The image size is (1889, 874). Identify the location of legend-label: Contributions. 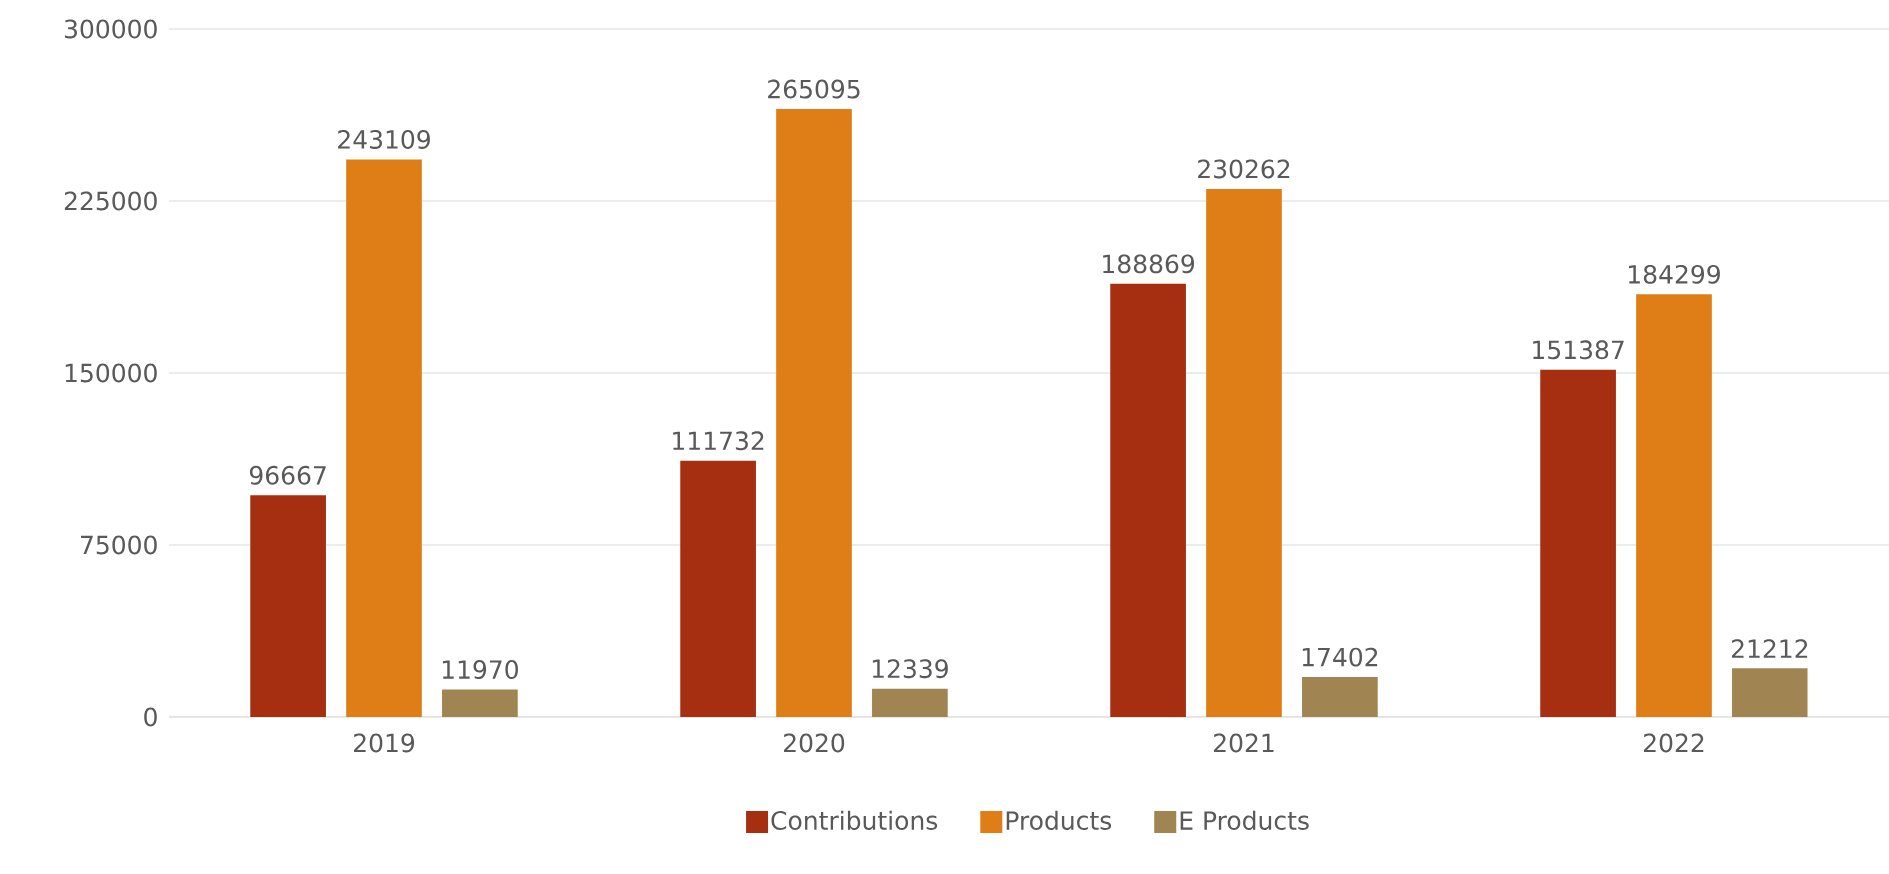
(854, 820).